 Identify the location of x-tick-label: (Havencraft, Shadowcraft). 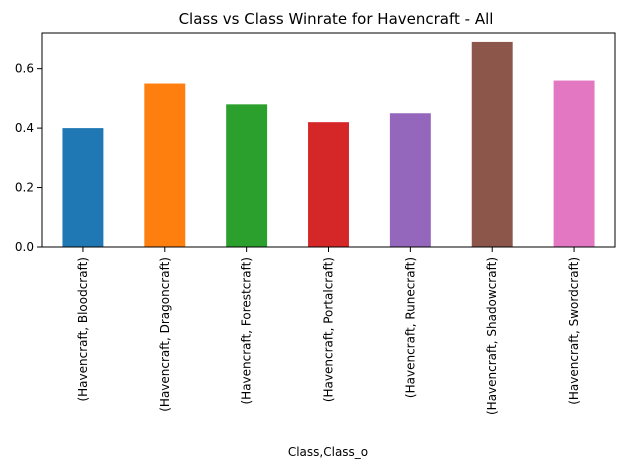
(492, 336).